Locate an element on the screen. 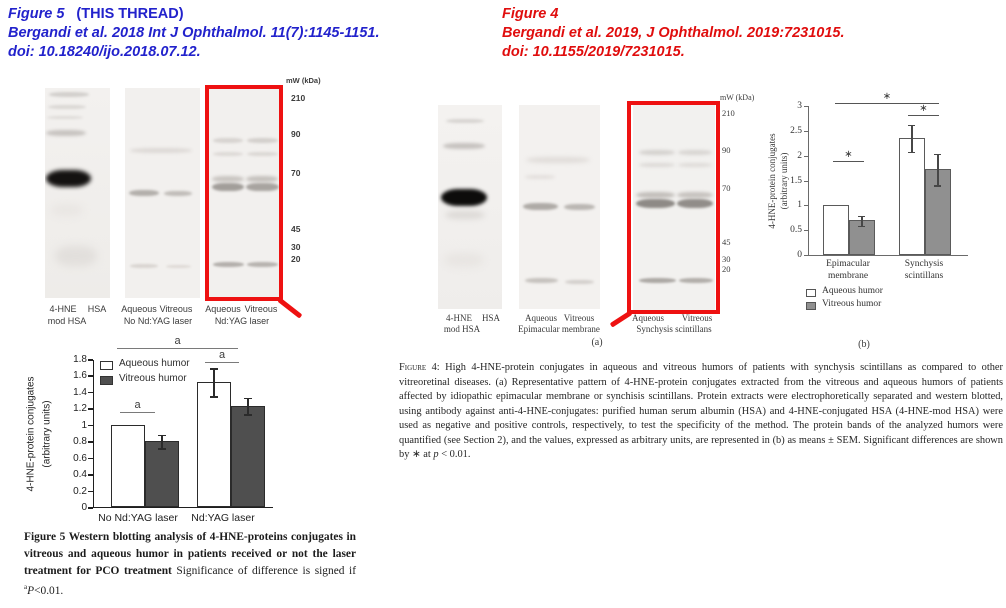 The width and height of the screenshot is (1006, 608). sig-label-pair2-fig5: a is located at coordinates (222, 355).